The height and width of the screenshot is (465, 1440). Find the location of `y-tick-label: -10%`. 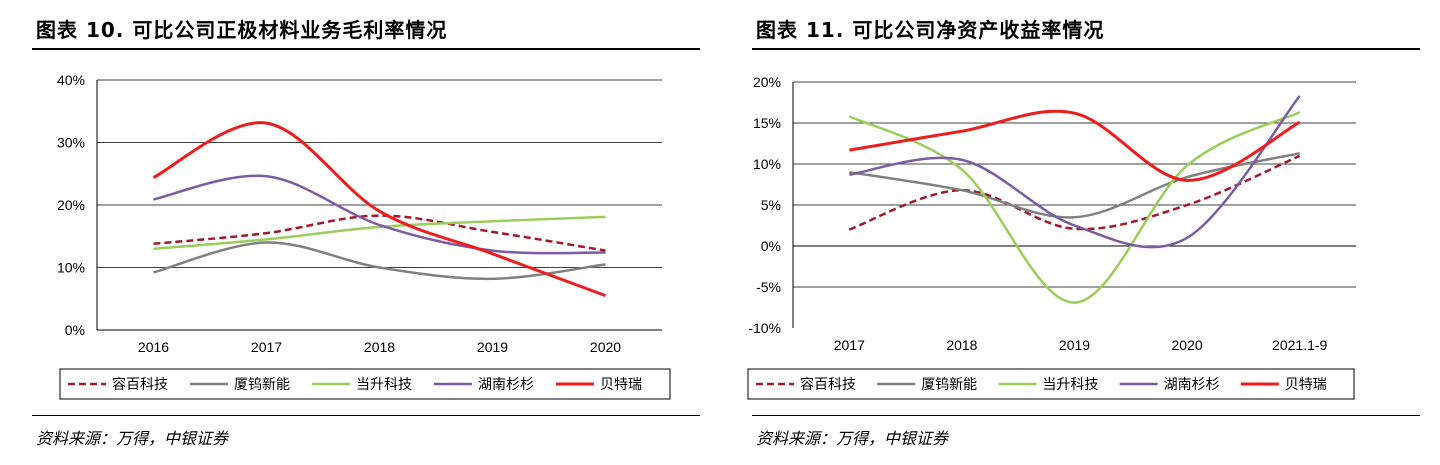

y-tick-label: -10% is located at coordinates (764, 328).